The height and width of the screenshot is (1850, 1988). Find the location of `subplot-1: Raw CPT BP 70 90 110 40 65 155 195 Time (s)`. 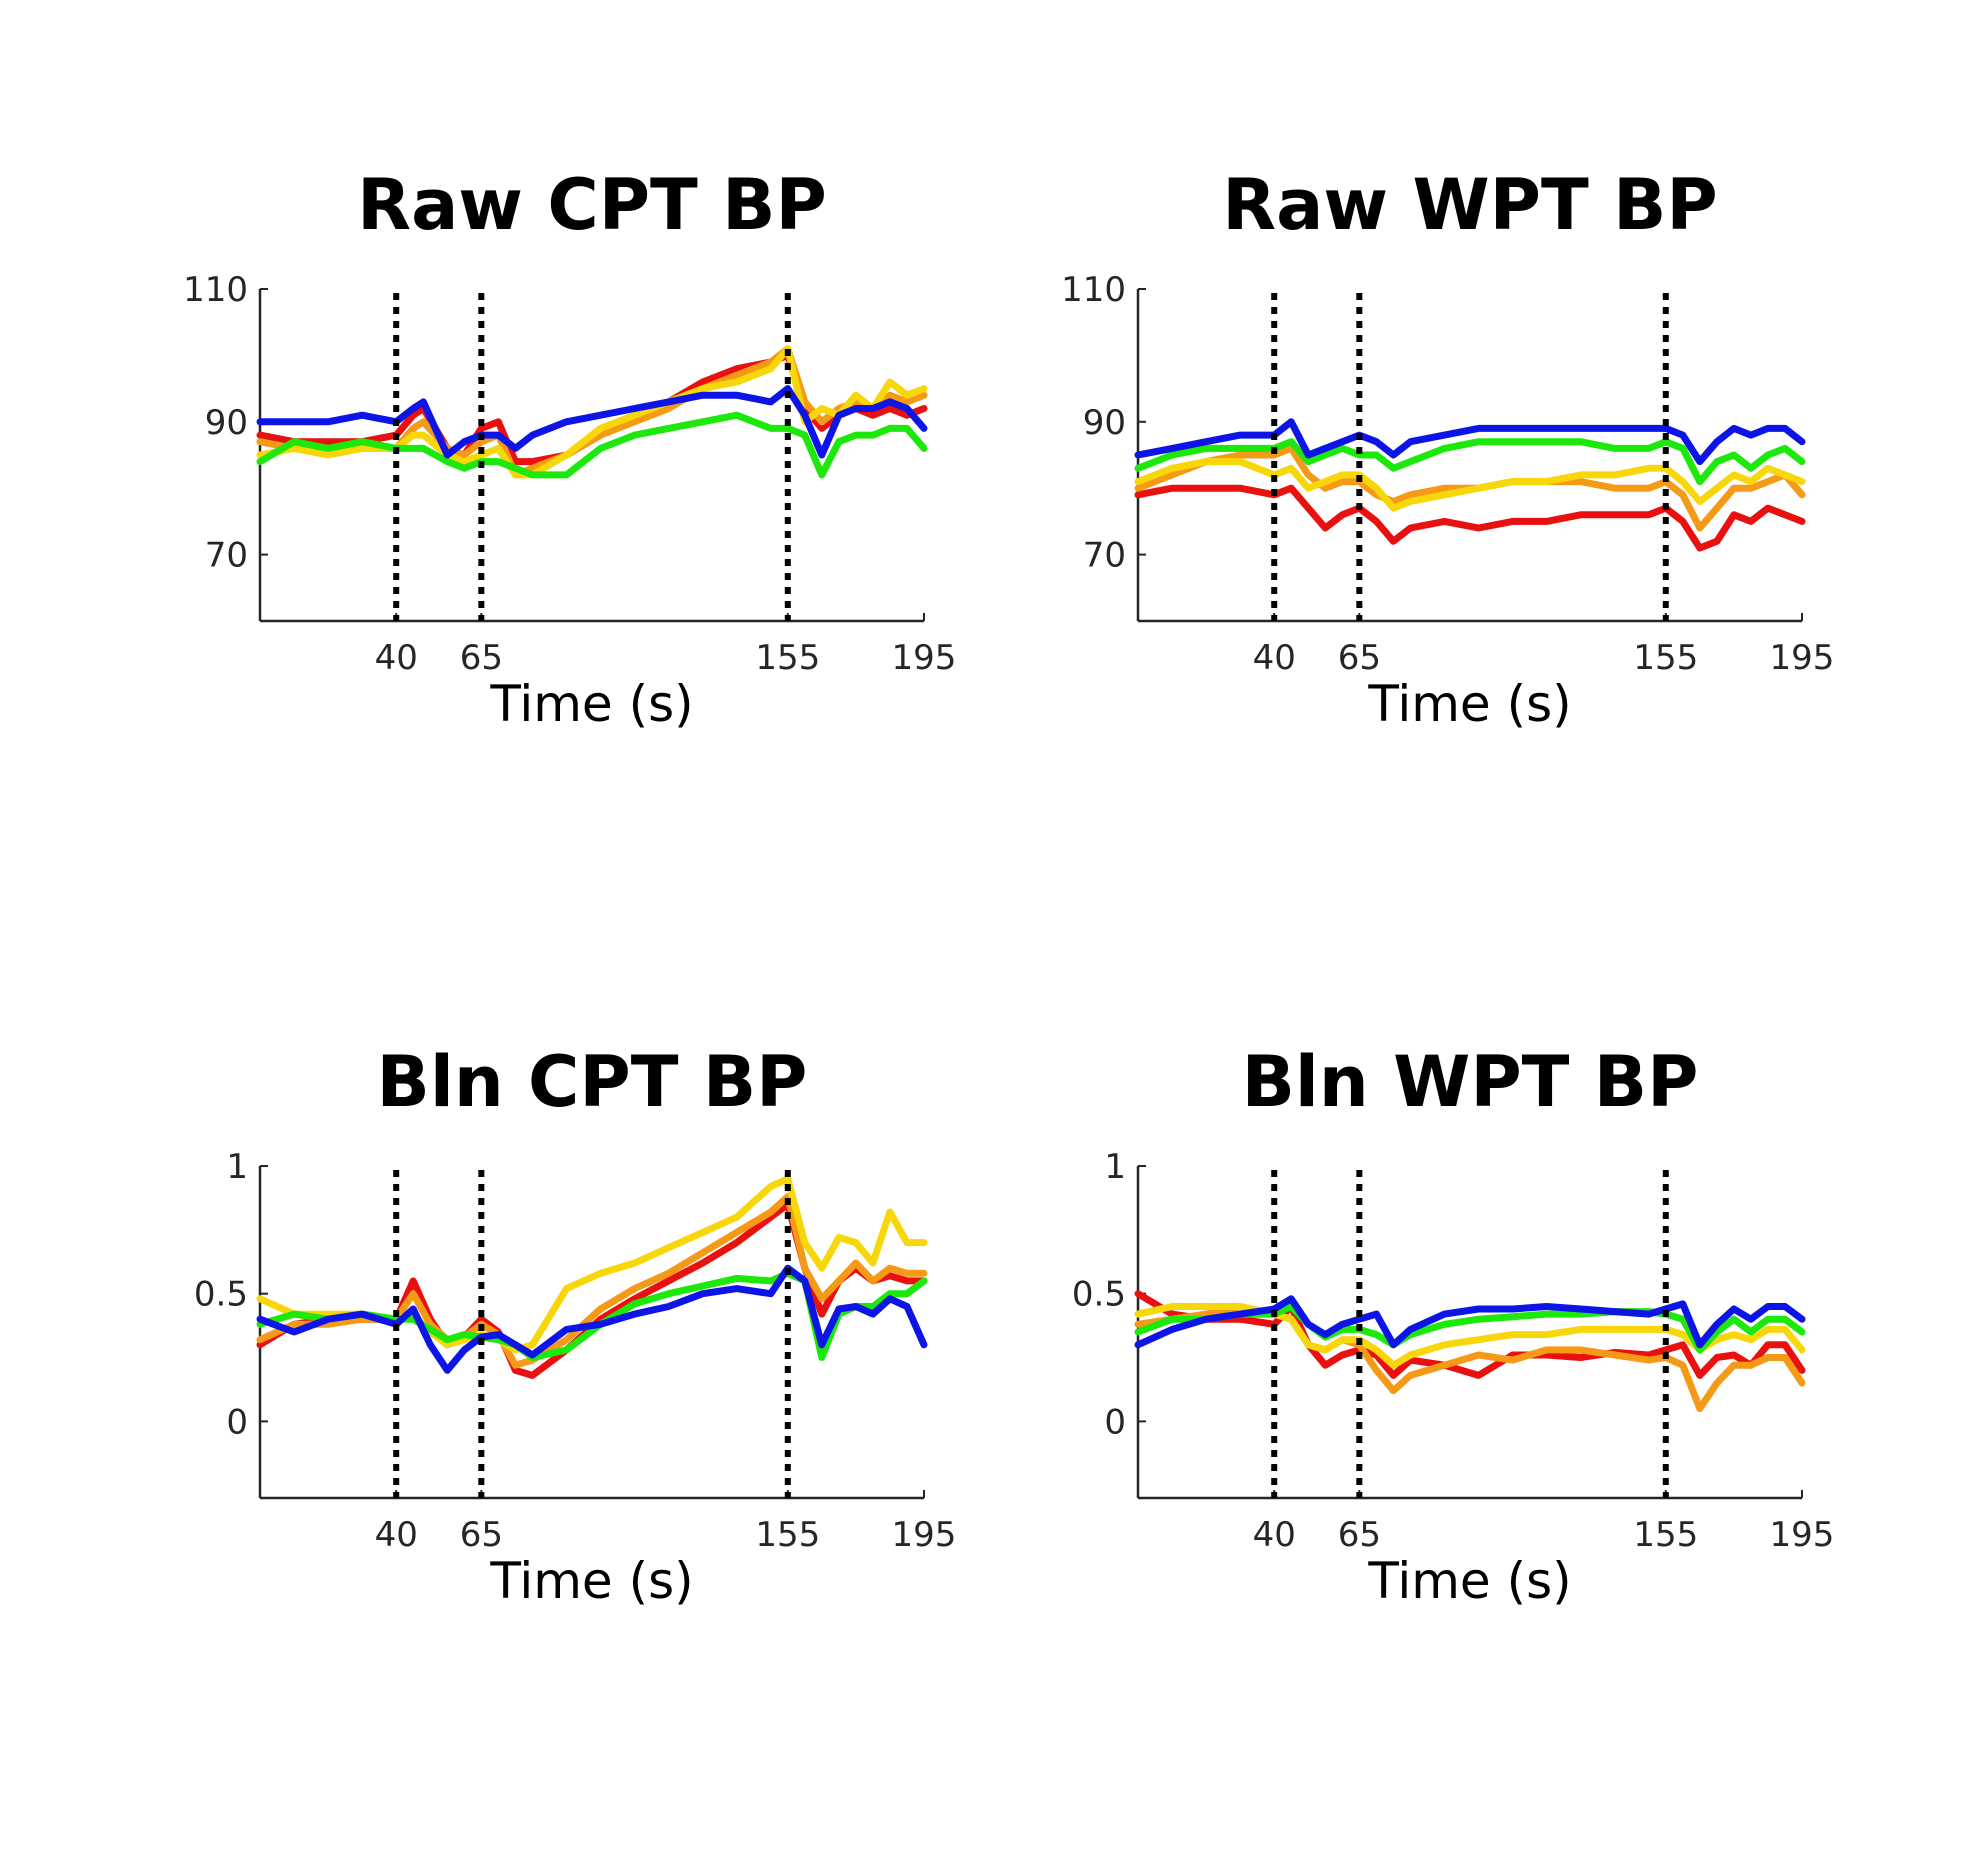

subplot-1: Raw CPT BP 70 90 110 40 65 155 195 Time (s) is located at coordinates (569, 448).